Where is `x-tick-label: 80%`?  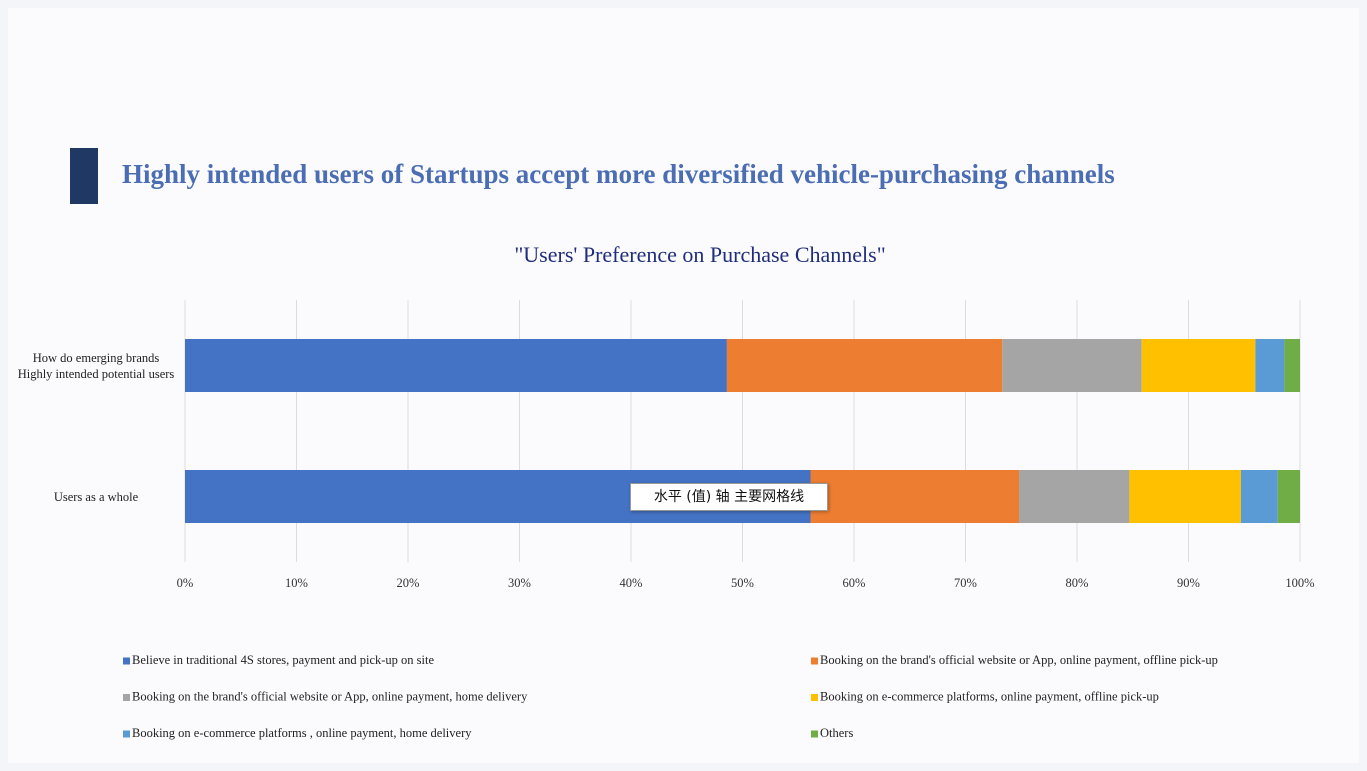 x-tick-label: 80% is located at coordinates (1077, 583).